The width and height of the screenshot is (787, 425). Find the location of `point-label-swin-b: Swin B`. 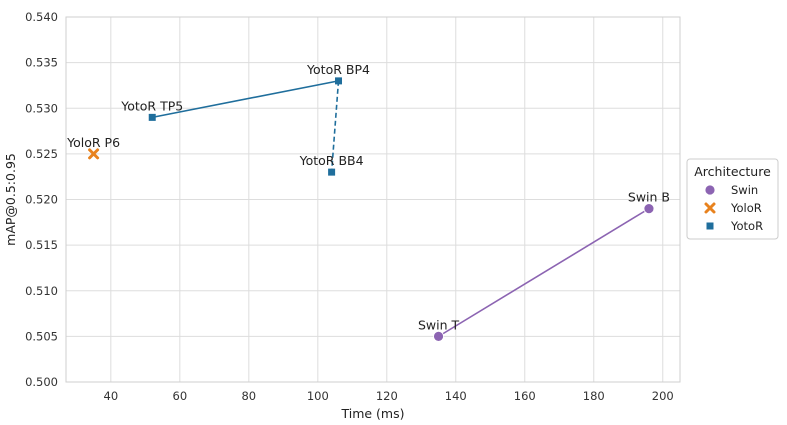

point-label-swin-b: Swin B is located at coordinates (649, 197).